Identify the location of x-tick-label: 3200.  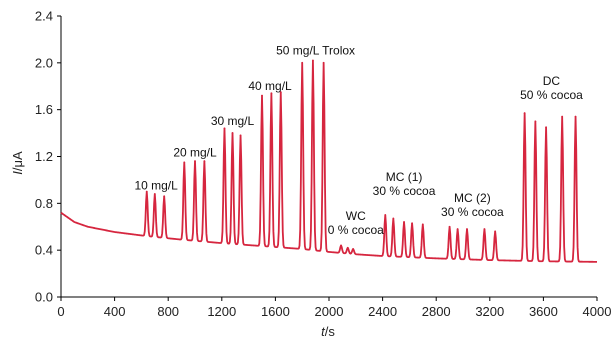
(489, 311).